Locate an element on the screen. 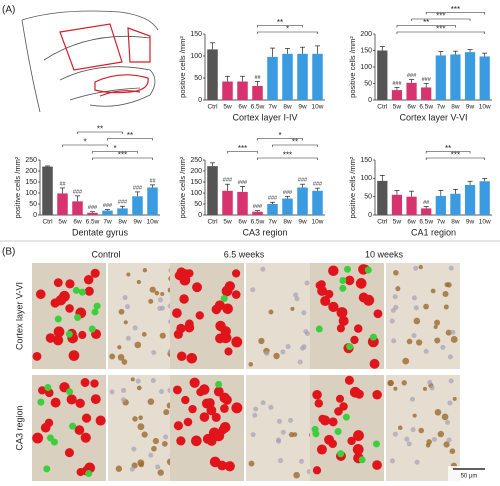 This screenshot has width=500, height=486. x-tick-label: 6.5w is located at coordinates (258, 107).